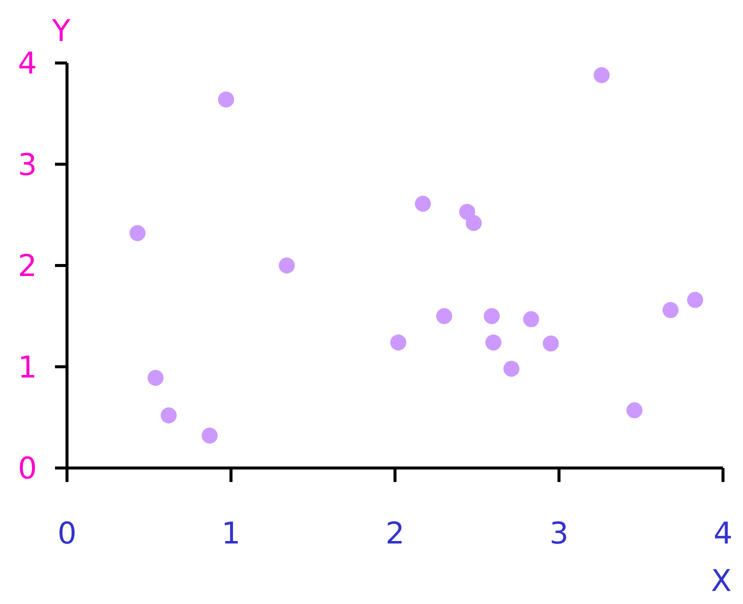  I want to click on x-tick-label: 3, so click(559, 534).